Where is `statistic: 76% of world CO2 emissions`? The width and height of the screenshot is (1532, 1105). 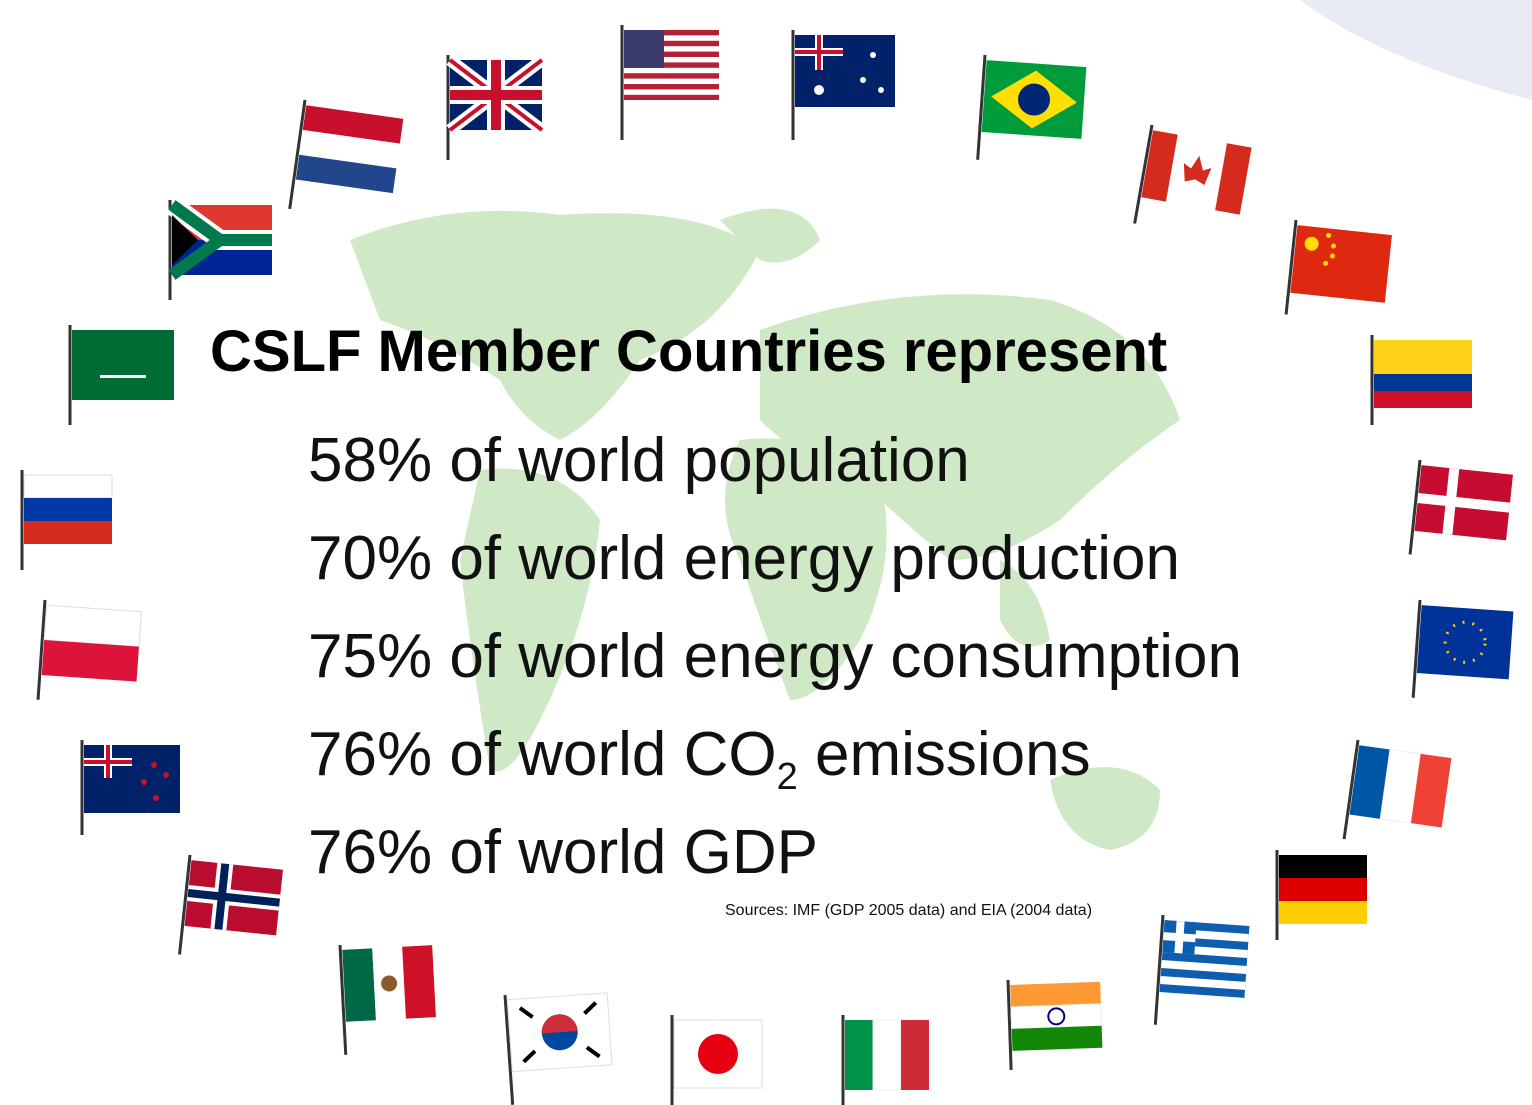 statistic: 76% of world CO2 emissions is located at coordinates (775, 755).